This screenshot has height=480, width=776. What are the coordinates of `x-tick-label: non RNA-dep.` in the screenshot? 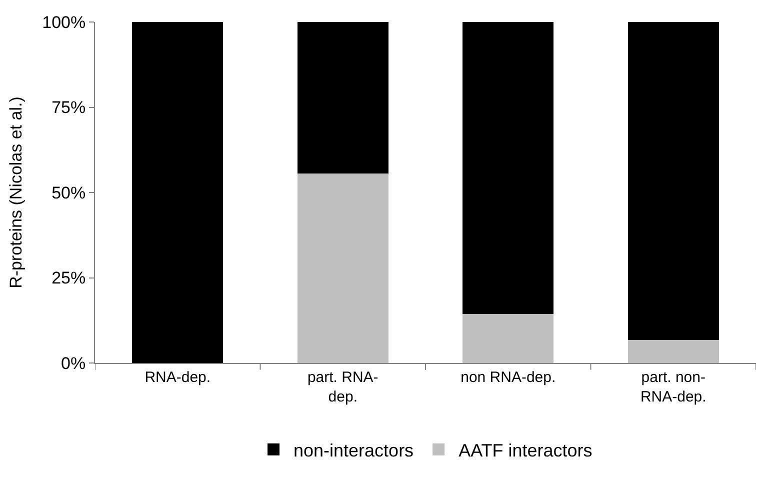 It's located at (508, 377).